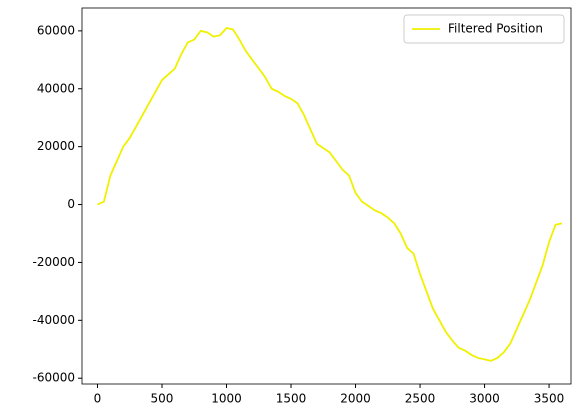 The image size is (581, 417). What do you see at coordinates (71, 204) in the screenshot?
I see `y-tick-label: 0` at bounding box center [71, 204].